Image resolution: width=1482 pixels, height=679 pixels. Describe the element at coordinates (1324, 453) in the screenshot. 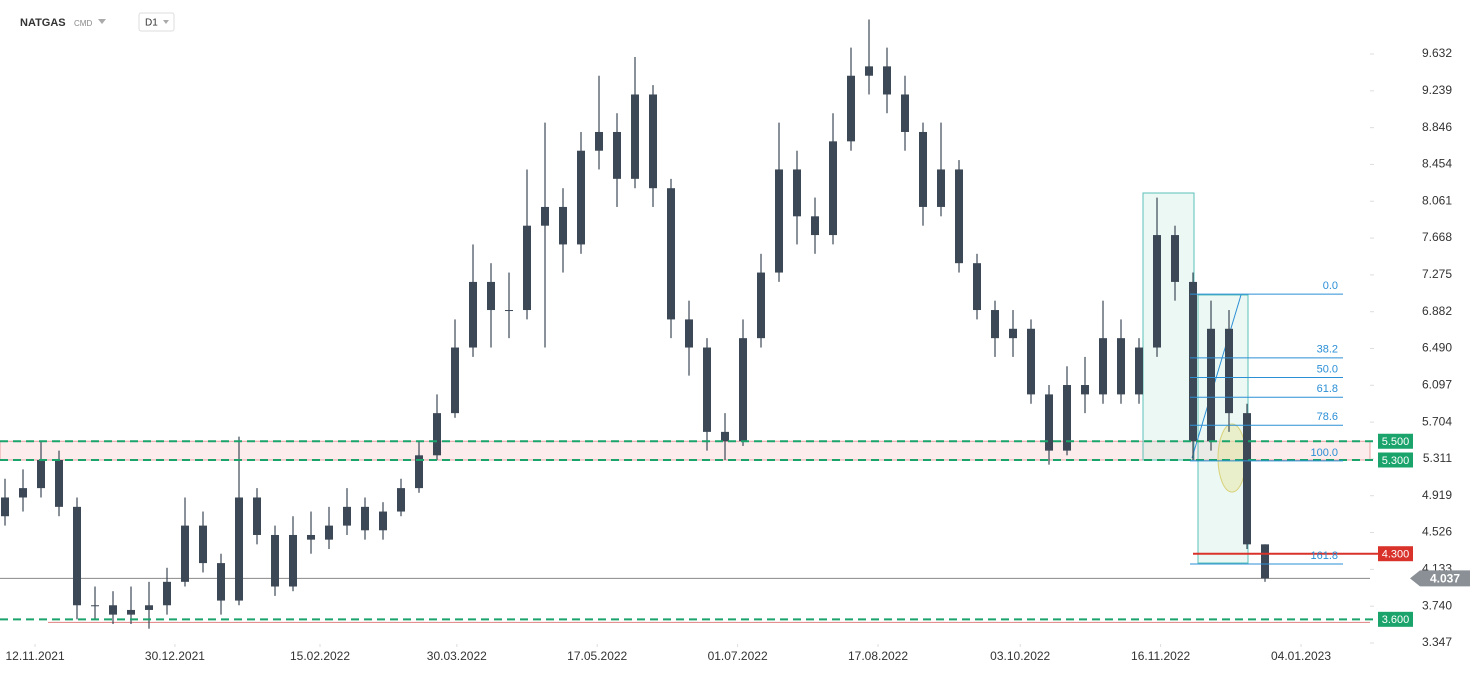

I see `fib-label: 100.0` at that location.